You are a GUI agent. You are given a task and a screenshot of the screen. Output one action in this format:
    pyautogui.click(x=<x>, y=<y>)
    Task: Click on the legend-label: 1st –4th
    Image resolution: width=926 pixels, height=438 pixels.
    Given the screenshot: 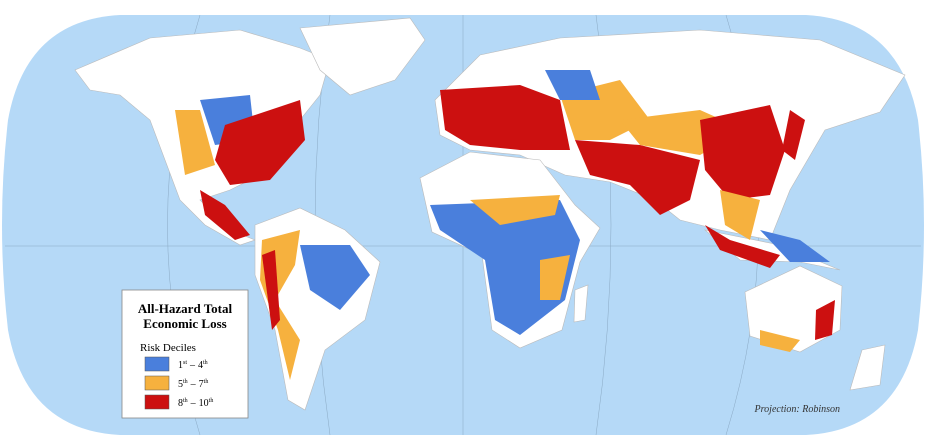 What is the action you would take?
    pyautogui.click(x=193, y=365)
    